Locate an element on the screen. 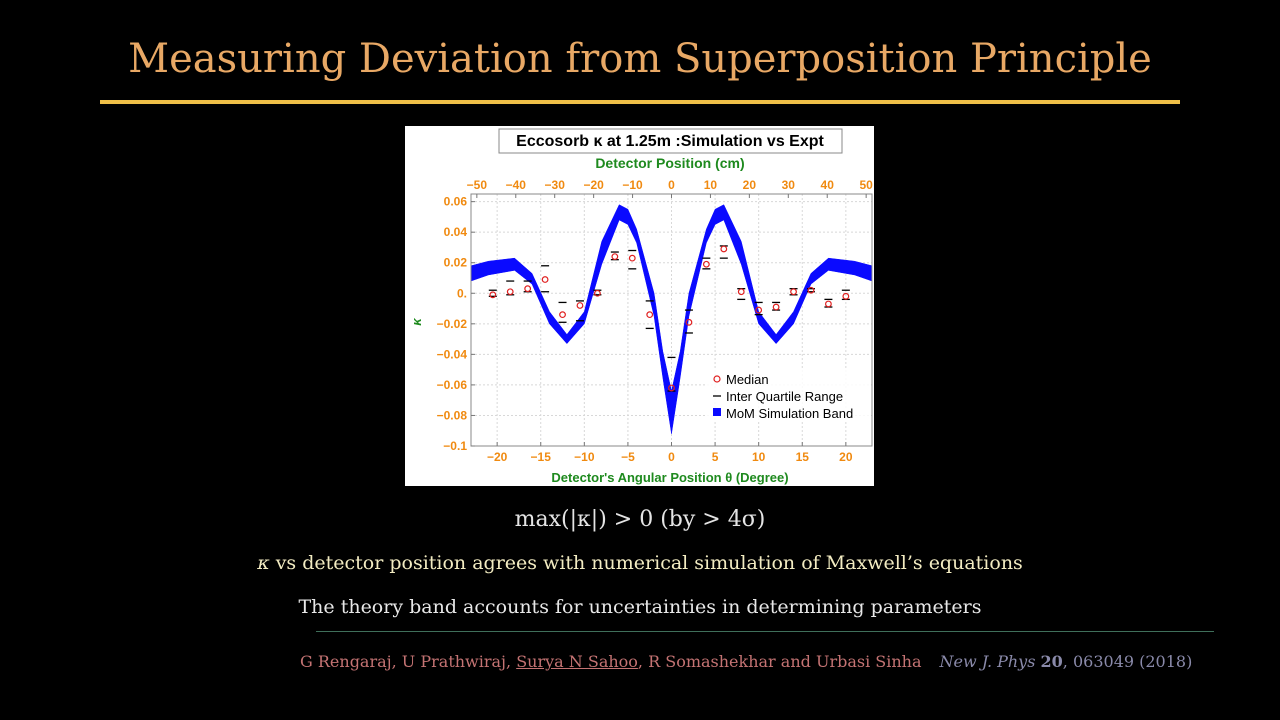 This screenshot has height=720, width=1280. x2-tick-label: 20 is located at coordinates (750, 185).